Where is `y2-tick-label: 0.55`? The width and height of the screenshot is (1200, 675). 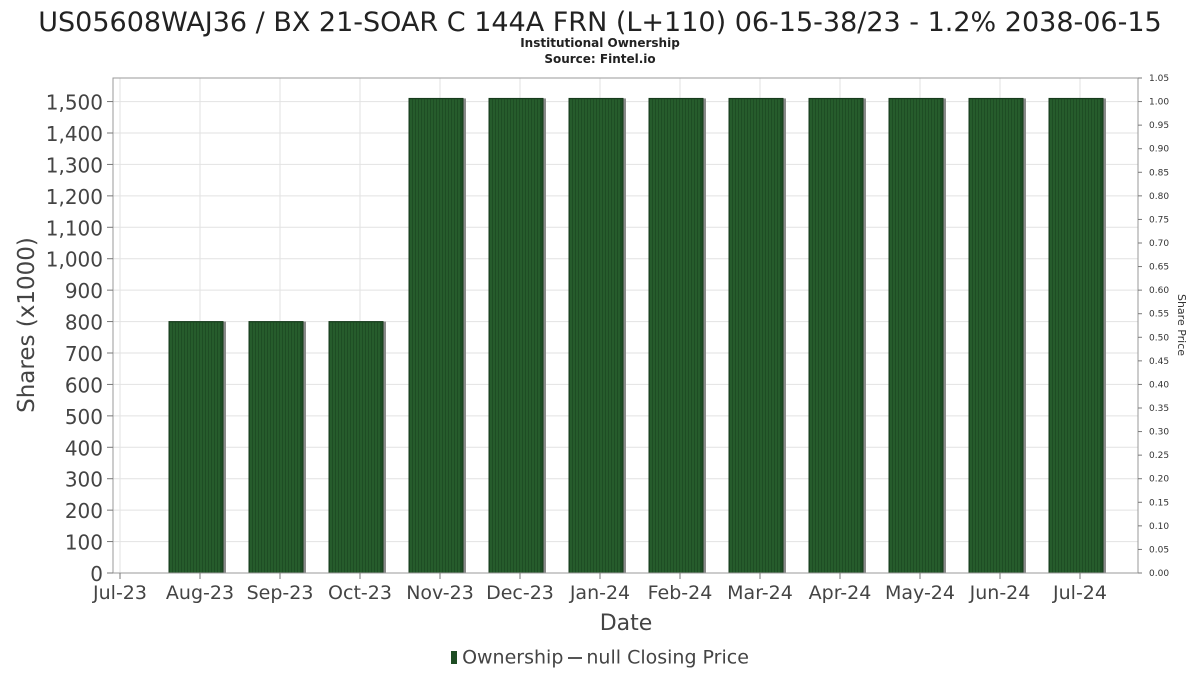
y2-tick-label: 0.55 is located at coordinates (1159, 315).